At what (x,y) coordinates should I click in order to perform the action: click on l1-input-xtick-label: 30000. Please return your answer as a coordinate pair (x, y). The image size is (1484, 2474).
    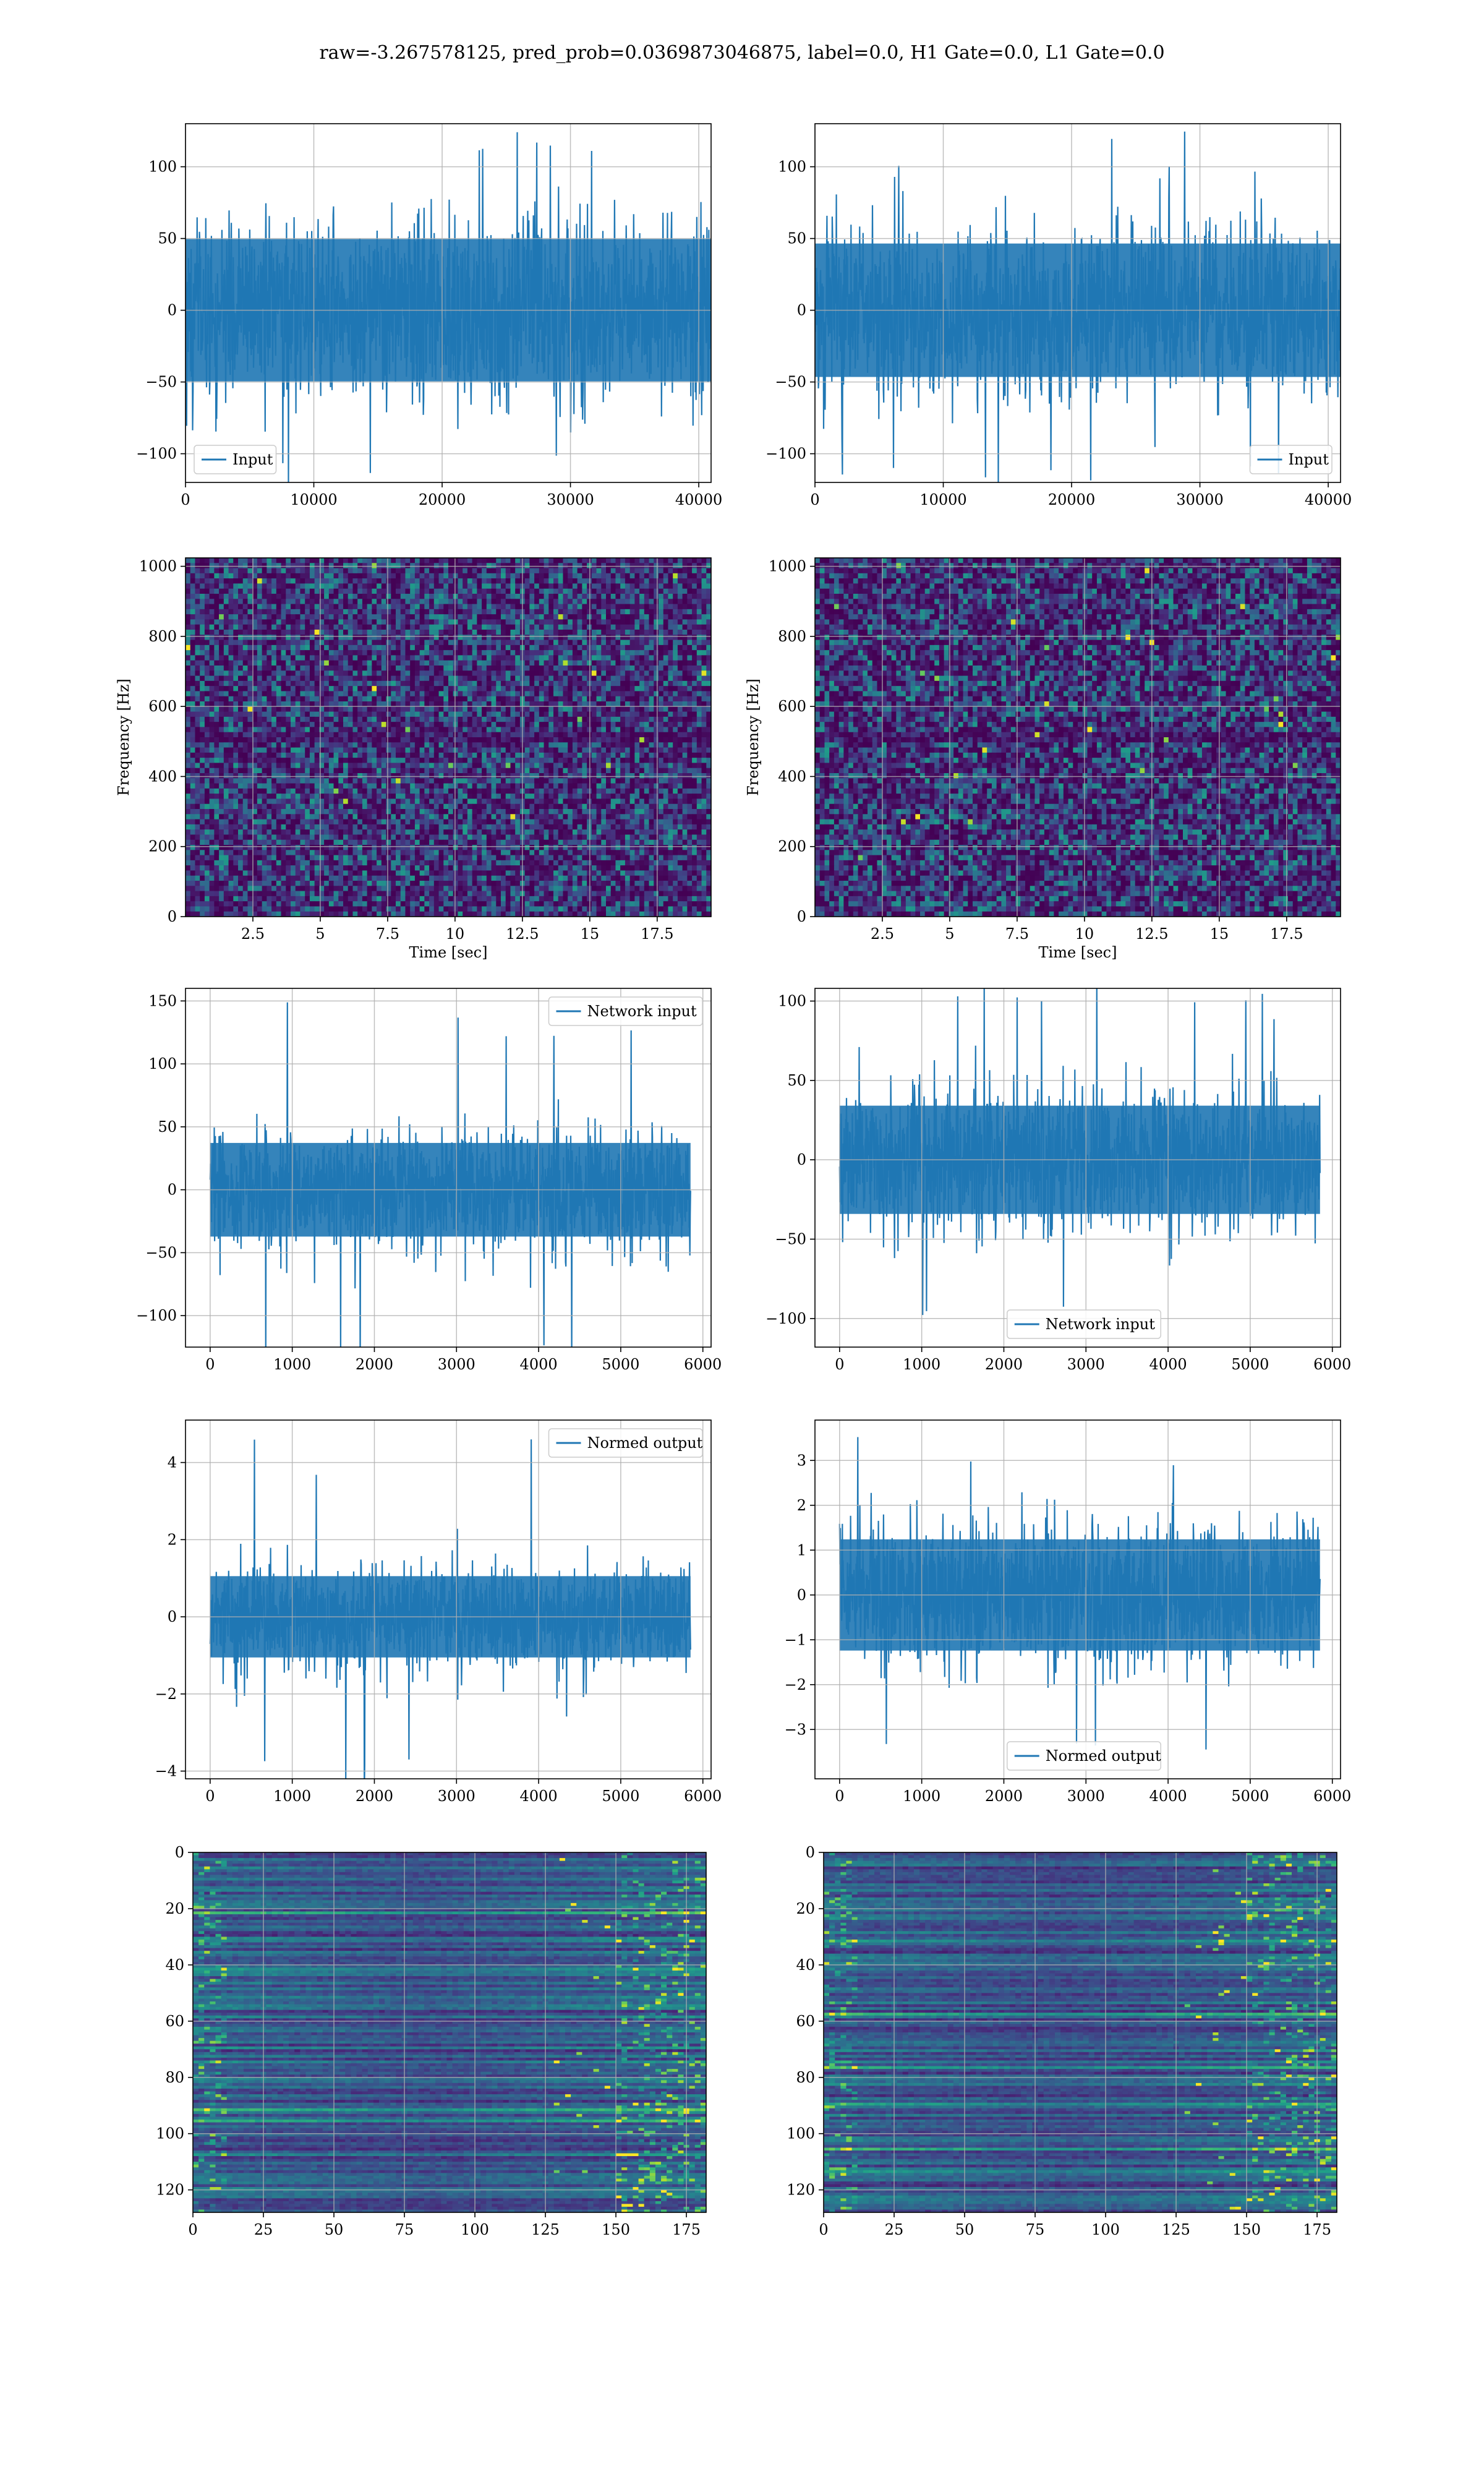
    Looking at the image, I should click on (1199, 499).